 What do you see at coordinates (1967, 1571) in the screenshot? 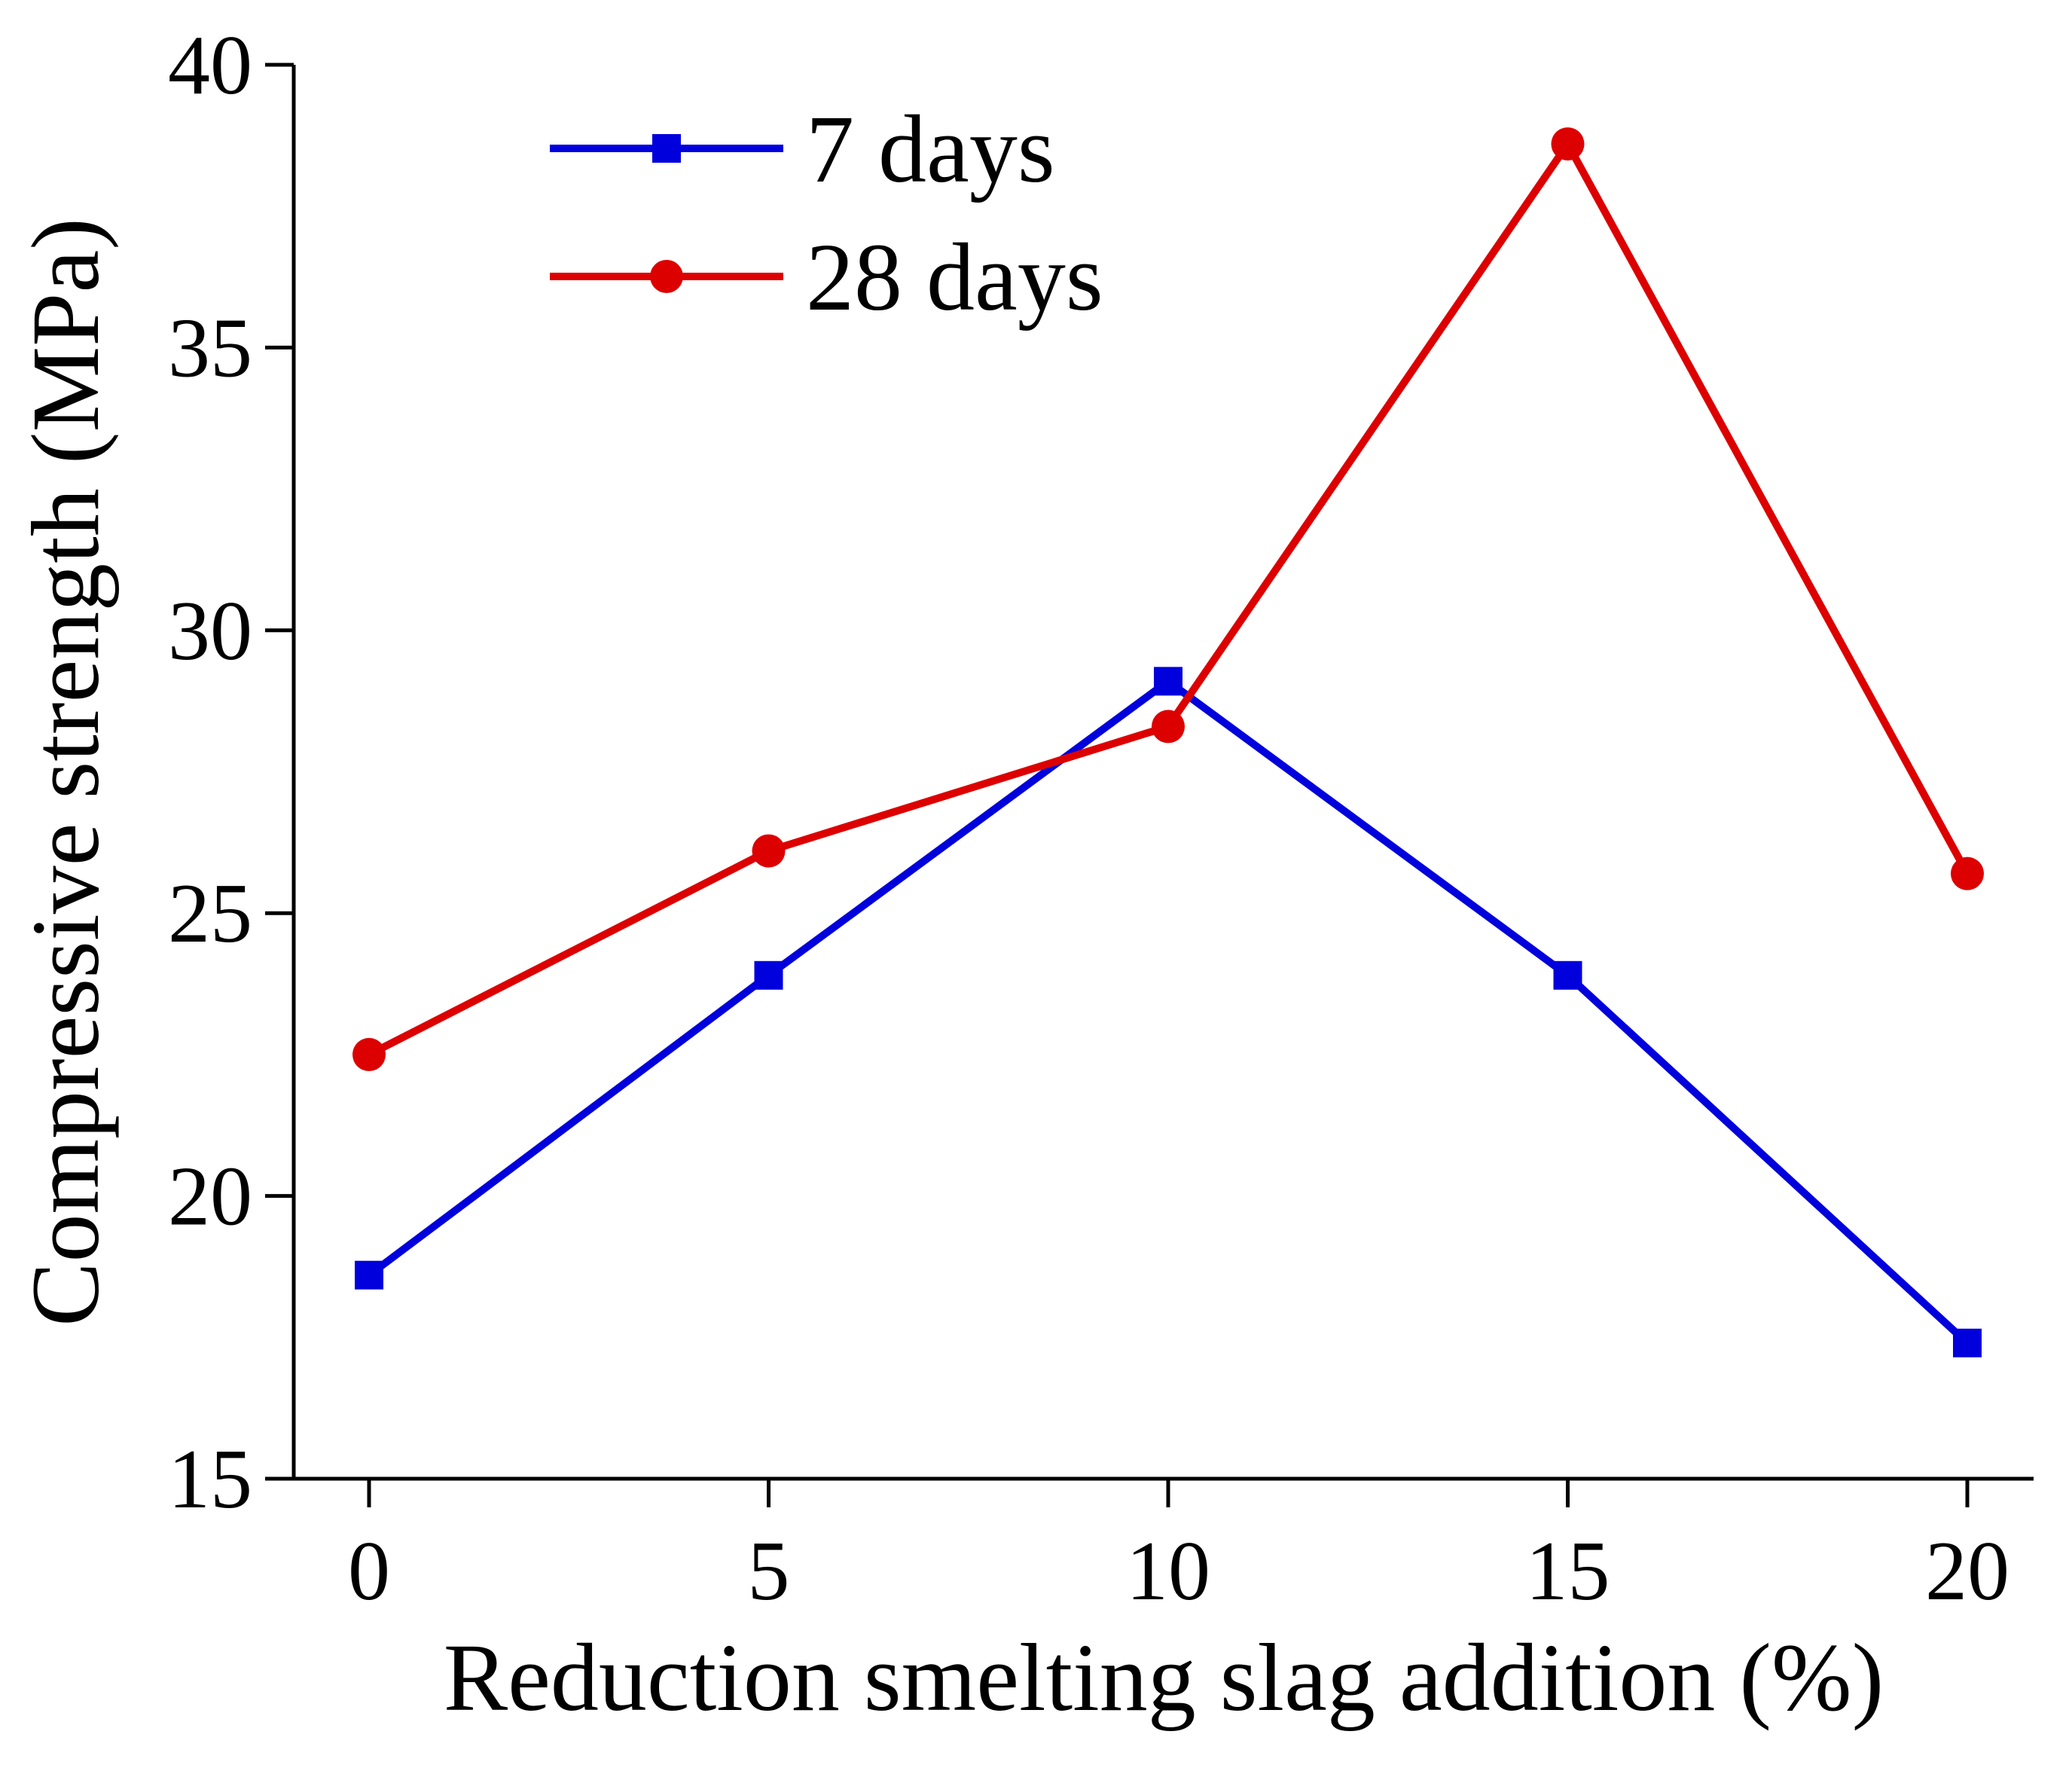
I see `x-tick-label: 20` at bounding box center [1967, 1571].